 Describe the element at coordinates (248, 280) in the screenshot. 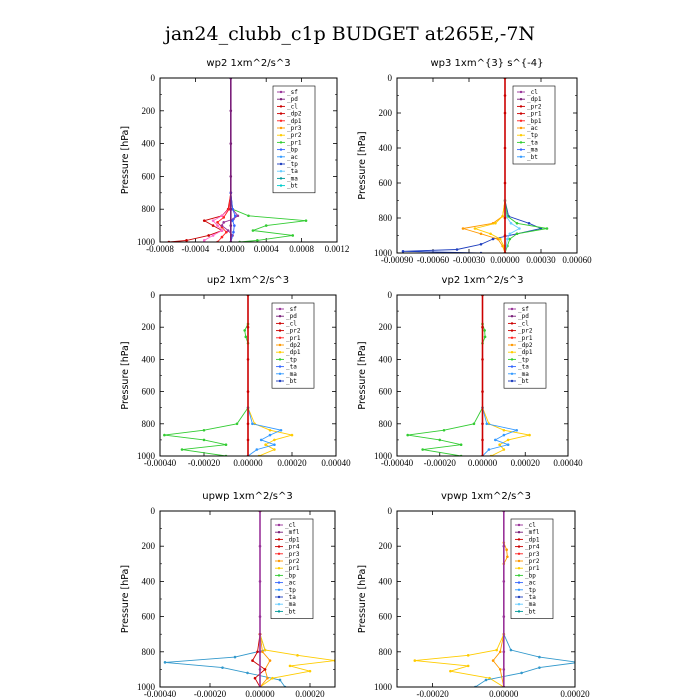

I see `panel-title: up2 1xm^2/s^3` at that location.